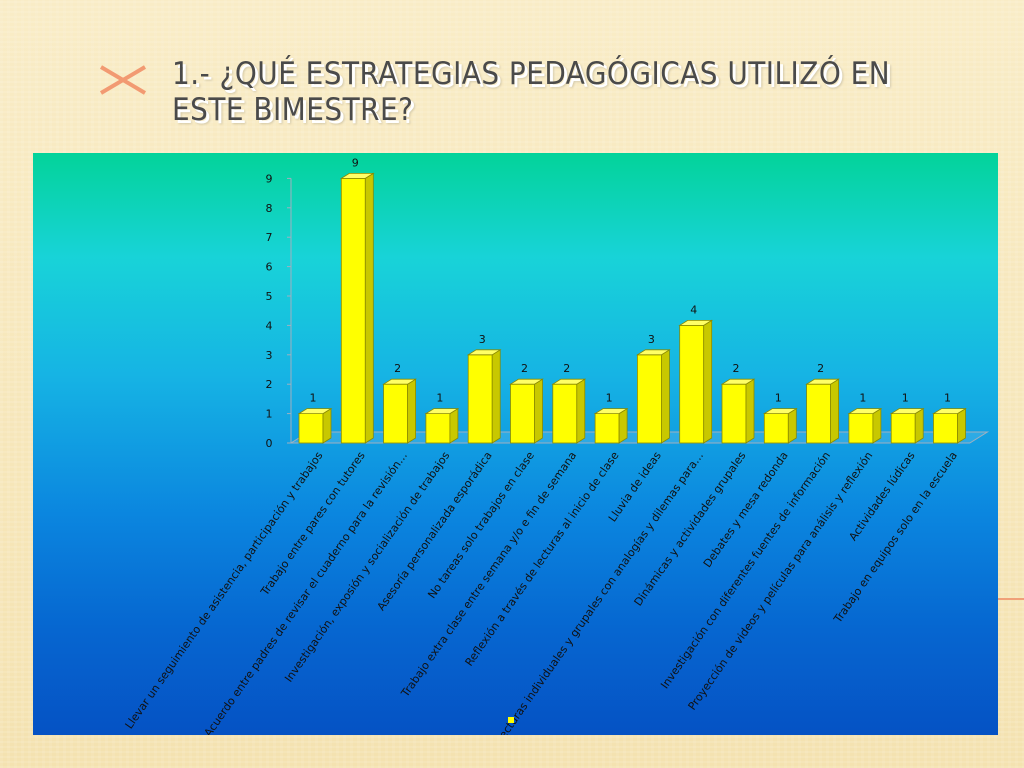  I want to click on y-tick-label: 3, so click(269, 355).